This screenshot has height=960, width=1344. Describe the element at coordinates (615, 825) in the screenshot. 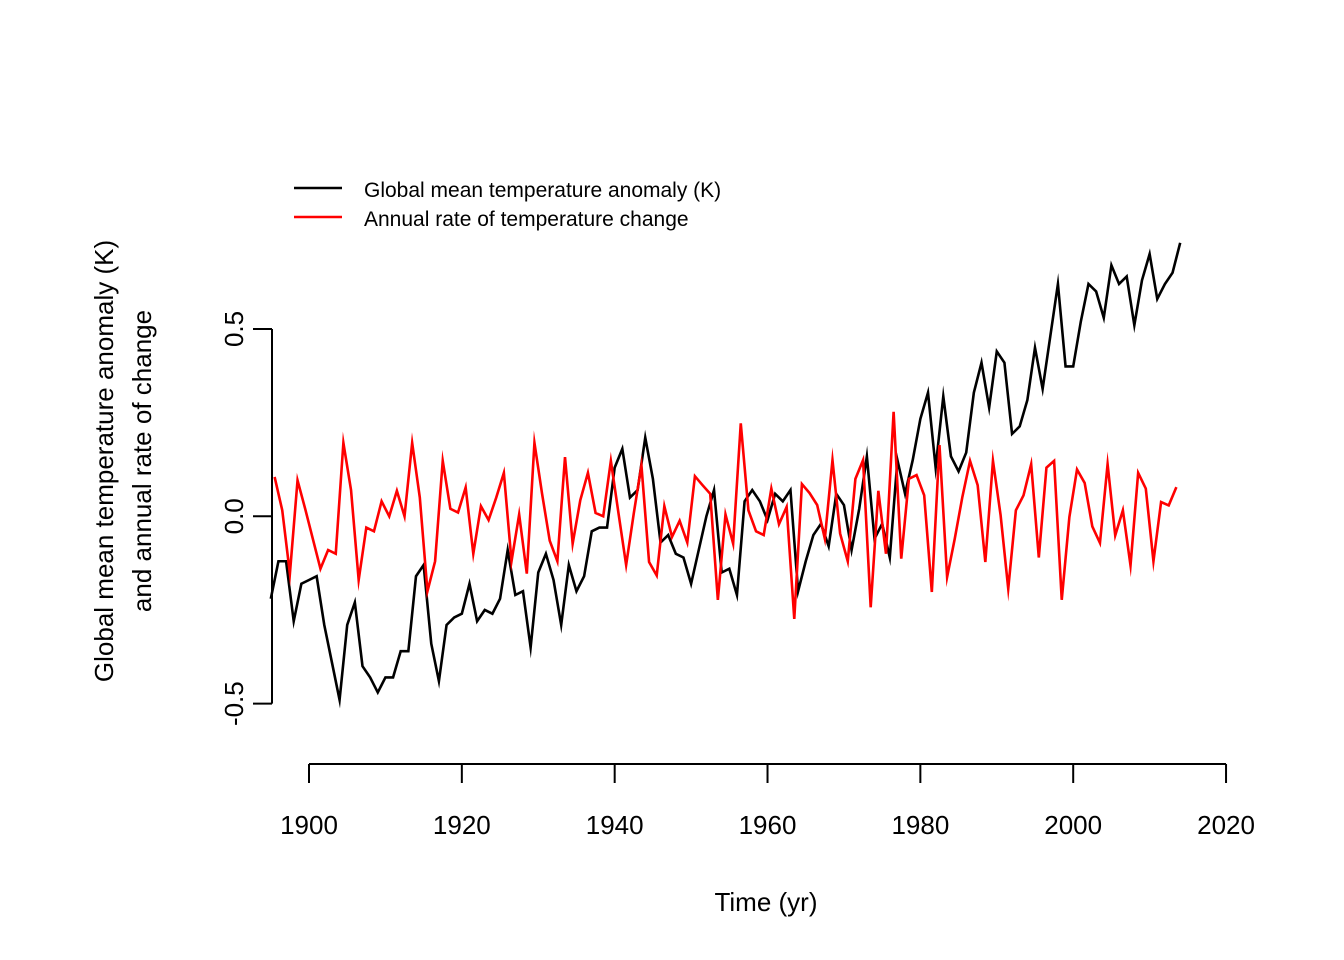

I see `x-tick-label: 1940` at that location.